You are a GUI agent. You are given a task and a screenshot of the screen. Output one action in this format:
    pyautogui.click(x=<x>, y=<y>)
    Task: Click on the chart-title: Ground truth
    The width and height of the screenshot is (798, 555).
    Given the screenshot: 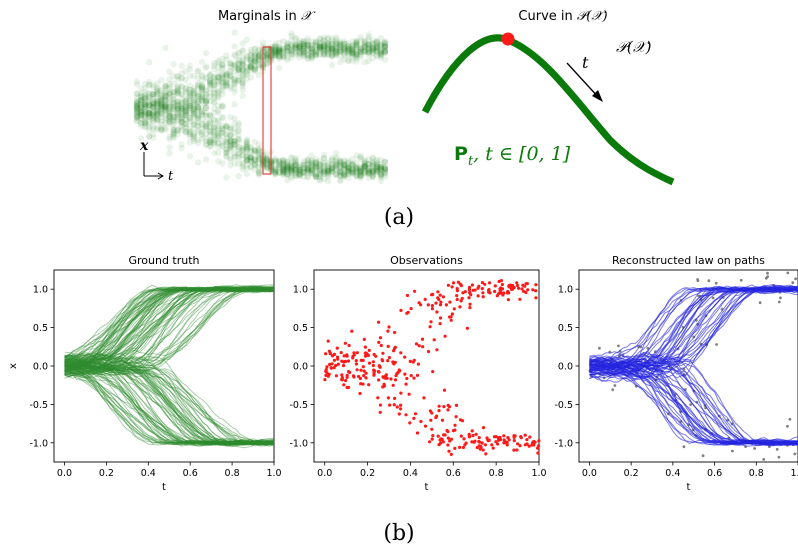 What is the action you would take?
    pyautogui.click(x=163, y=260)
    